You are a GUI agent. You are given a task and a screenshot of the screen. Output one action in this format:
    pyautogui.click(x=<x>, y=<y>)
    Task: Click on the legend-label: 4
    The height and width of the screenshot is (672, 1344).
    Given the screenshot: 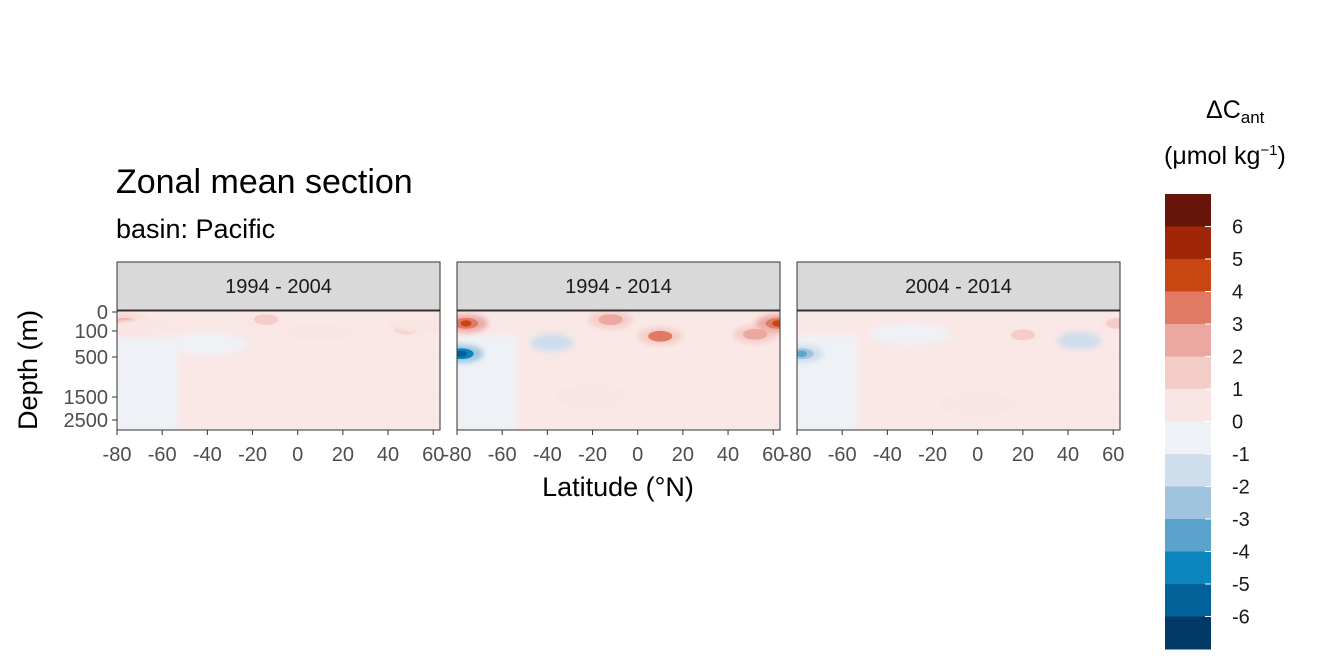 What is the action you would take?
    pyautogui.click(x=1237, y=293)
    